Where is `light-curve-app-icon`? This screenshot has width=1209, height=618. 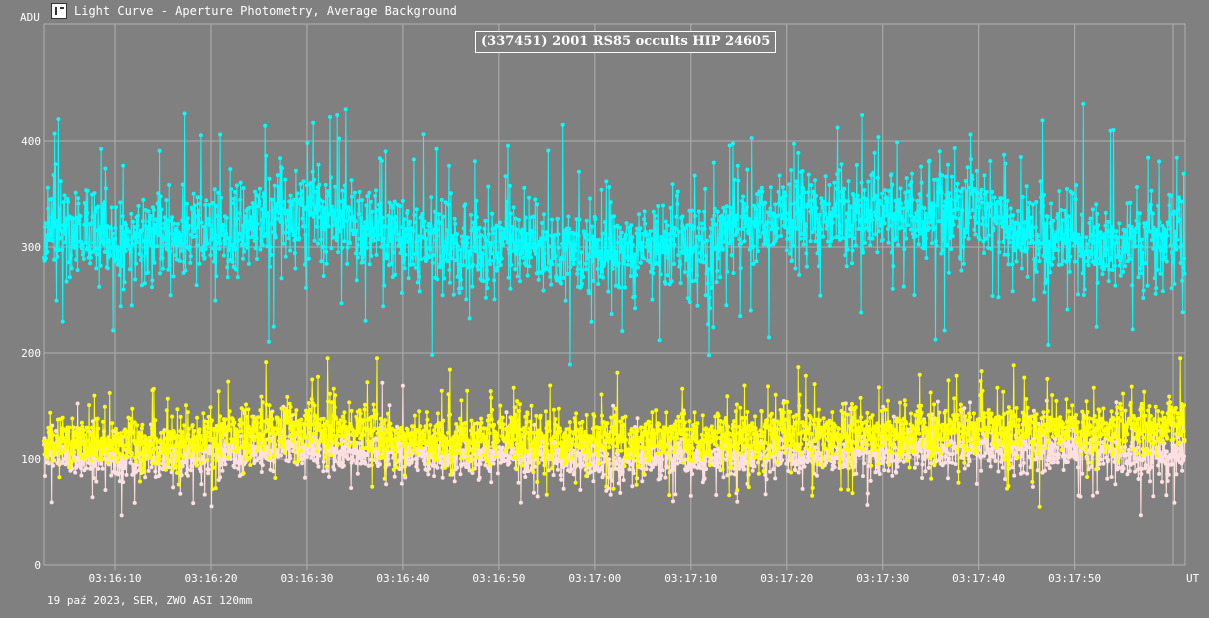
light-curve-app-icon is located at coordinates (59, 11).